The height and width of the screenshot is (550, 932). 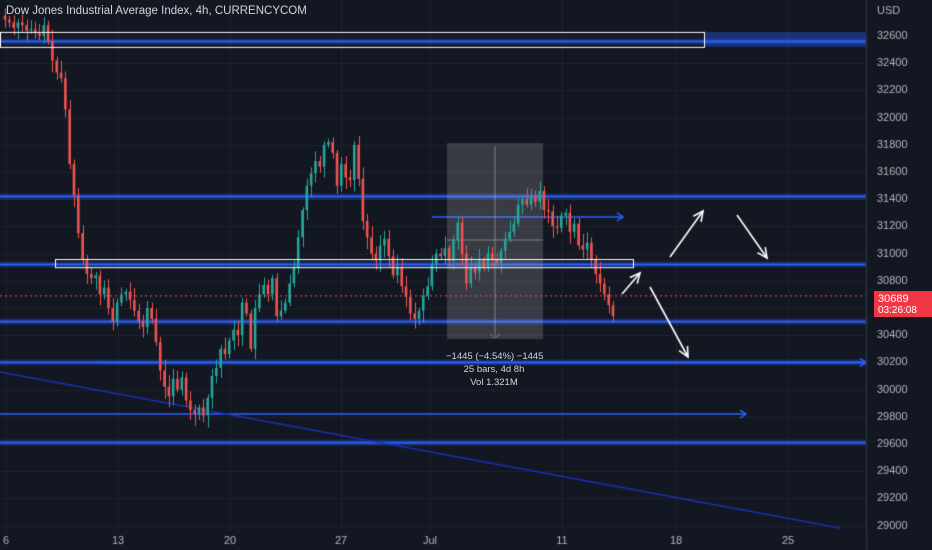 I want to click on measure-bars: 25 bars, 4d 8h, so click(x=494, y=369).